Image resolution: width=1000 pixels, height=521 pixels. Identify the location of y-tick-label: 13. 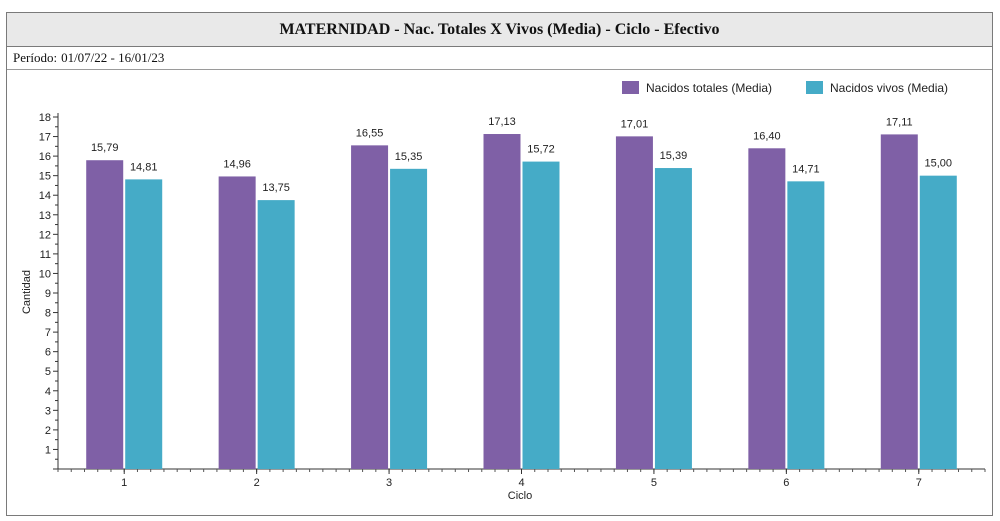
(45, 216).